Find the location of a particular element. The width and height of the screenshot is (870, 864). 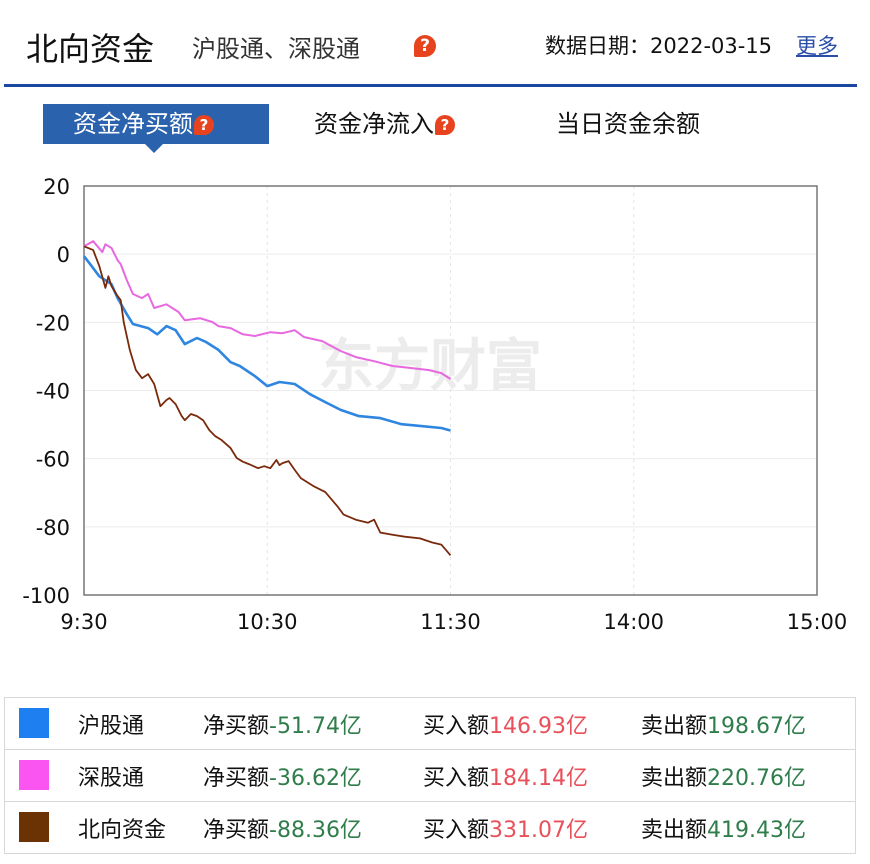

tab-net-buy: 资金净买额? is located at coordinates (156, 128).